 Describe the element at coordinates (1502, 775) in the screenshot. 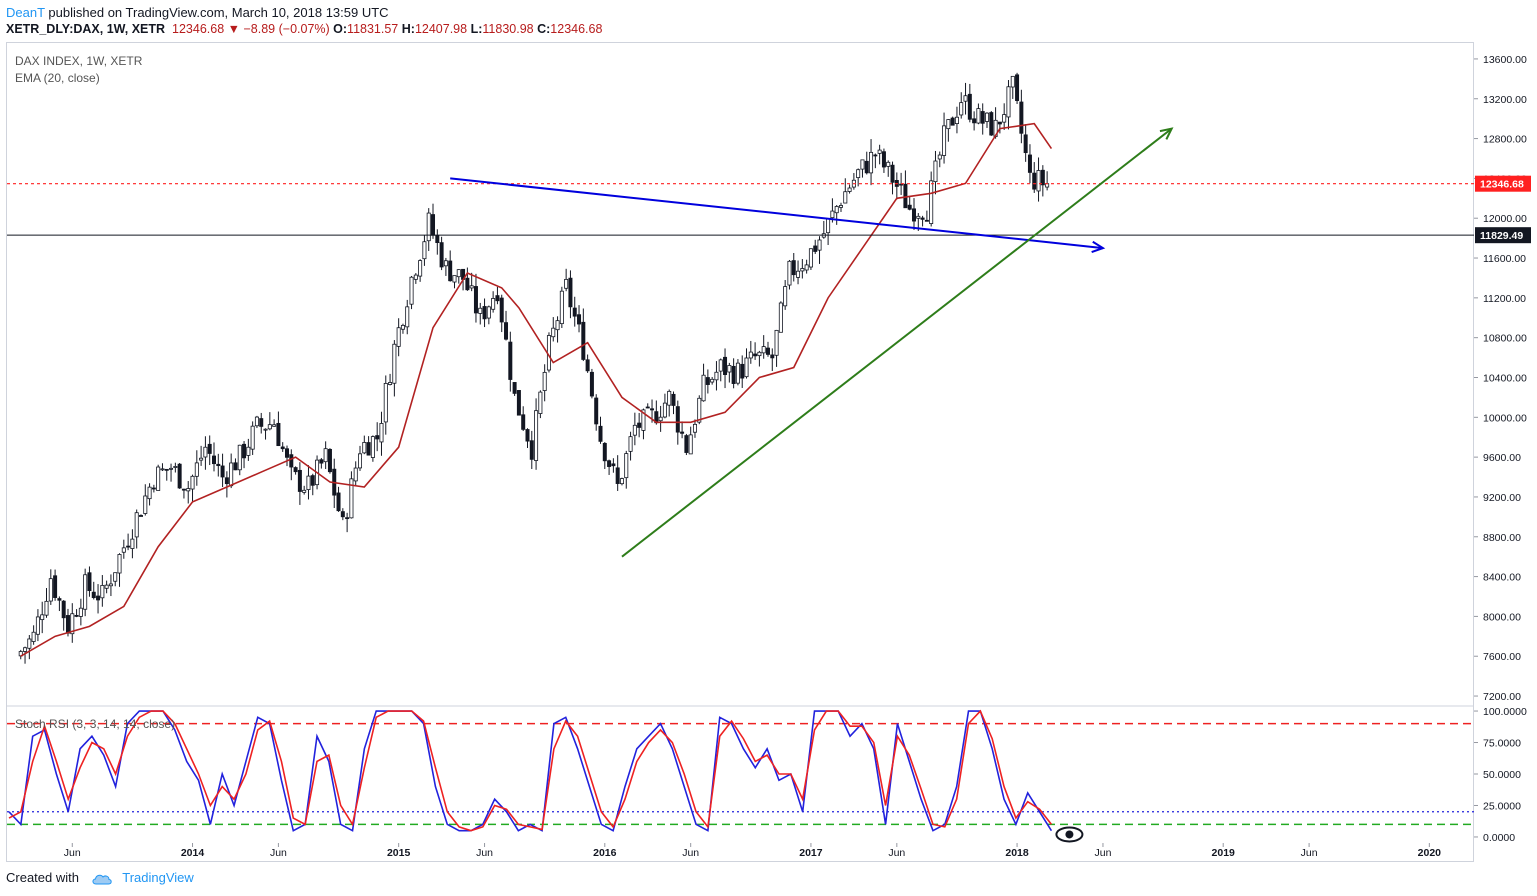

I see `stoch-tick-label: 50.0000` at that location.